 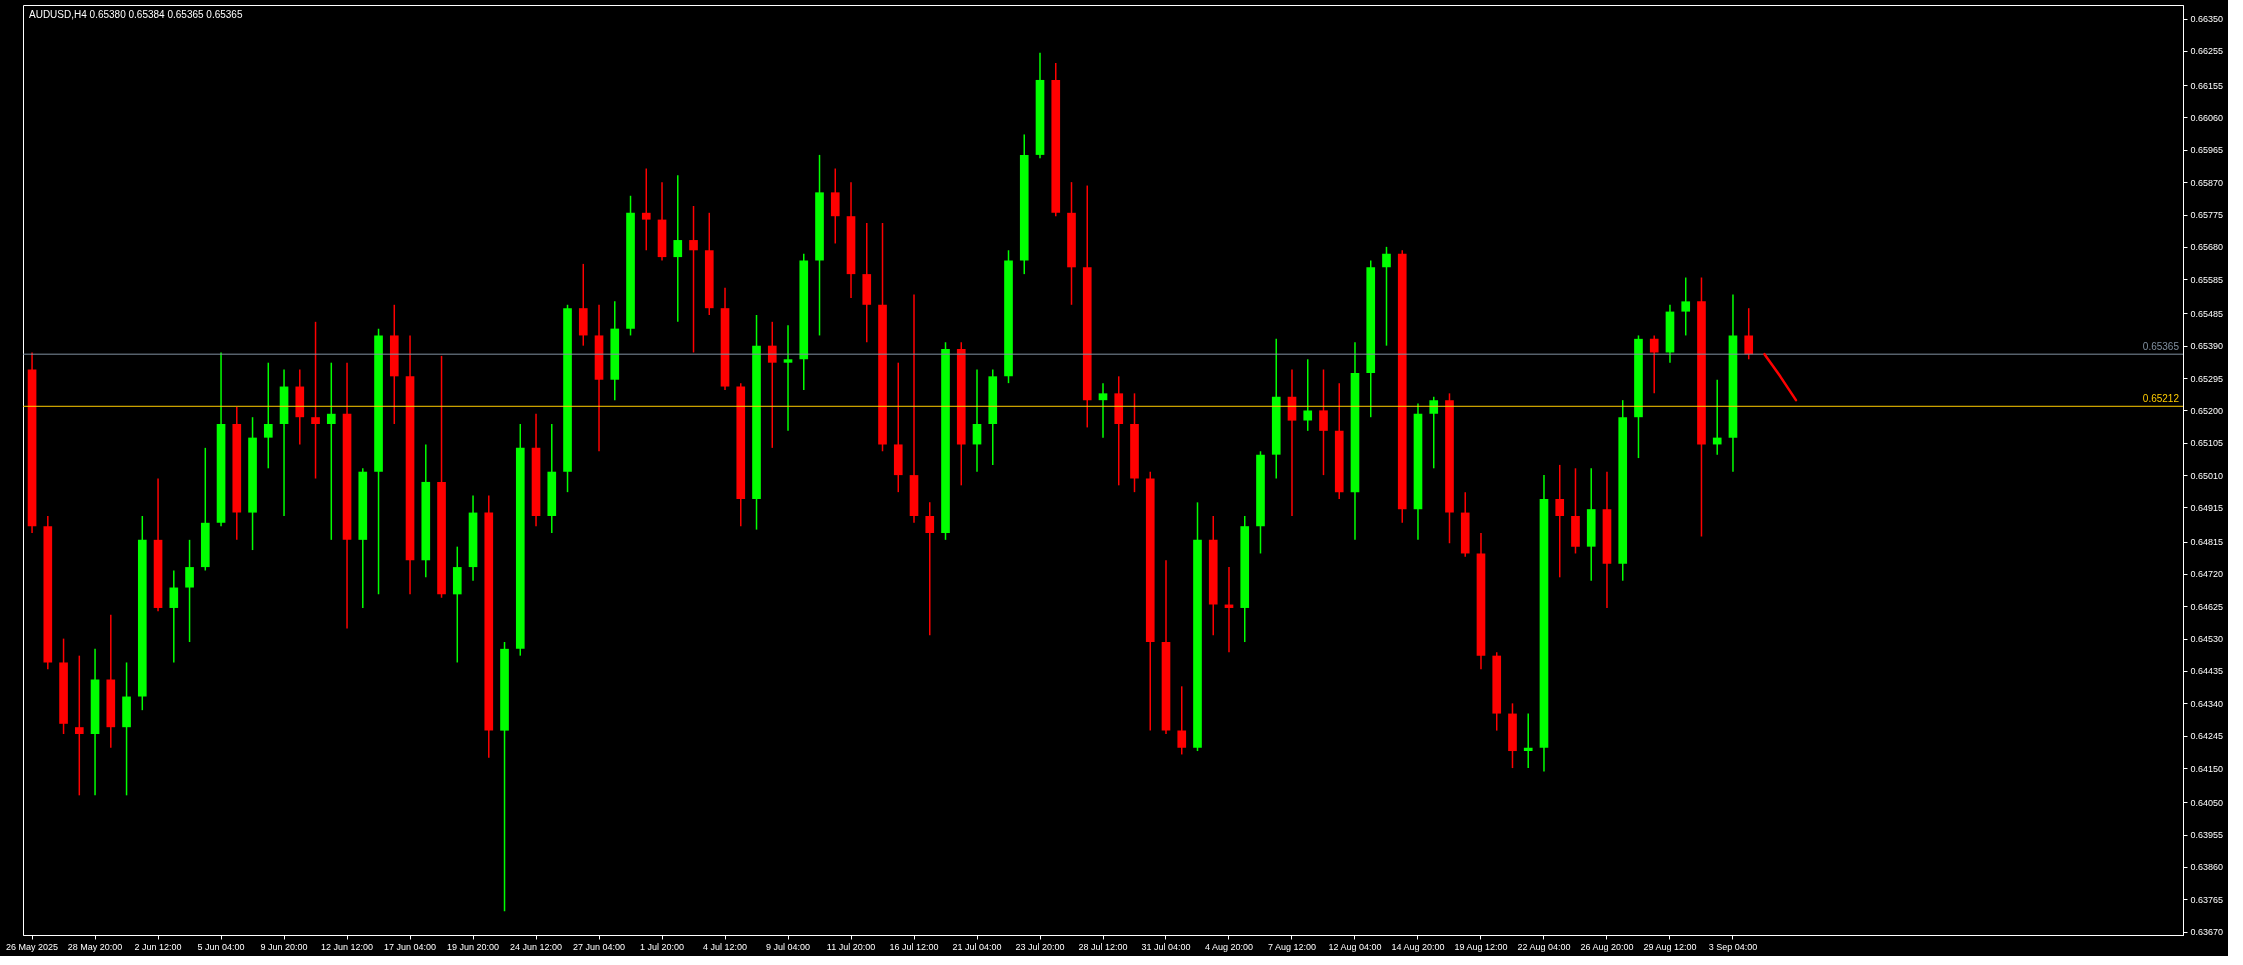 I want to click on x-tick-label: 22 Aug 04:00, so click(x=1544, y=946).